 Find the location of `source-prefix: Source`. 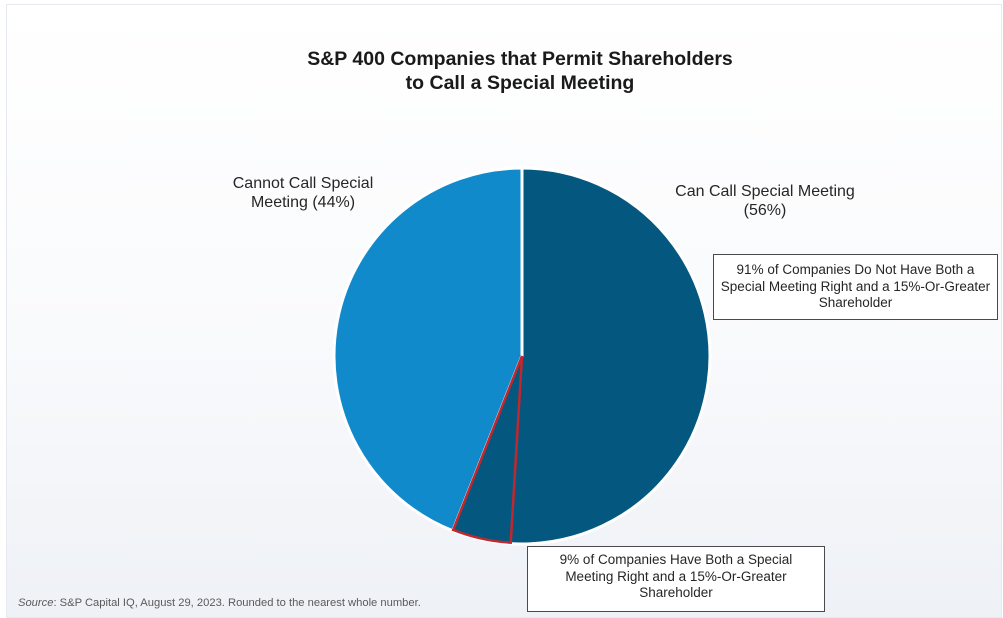

source-prefix: Source is located at coordinates (36, 603).